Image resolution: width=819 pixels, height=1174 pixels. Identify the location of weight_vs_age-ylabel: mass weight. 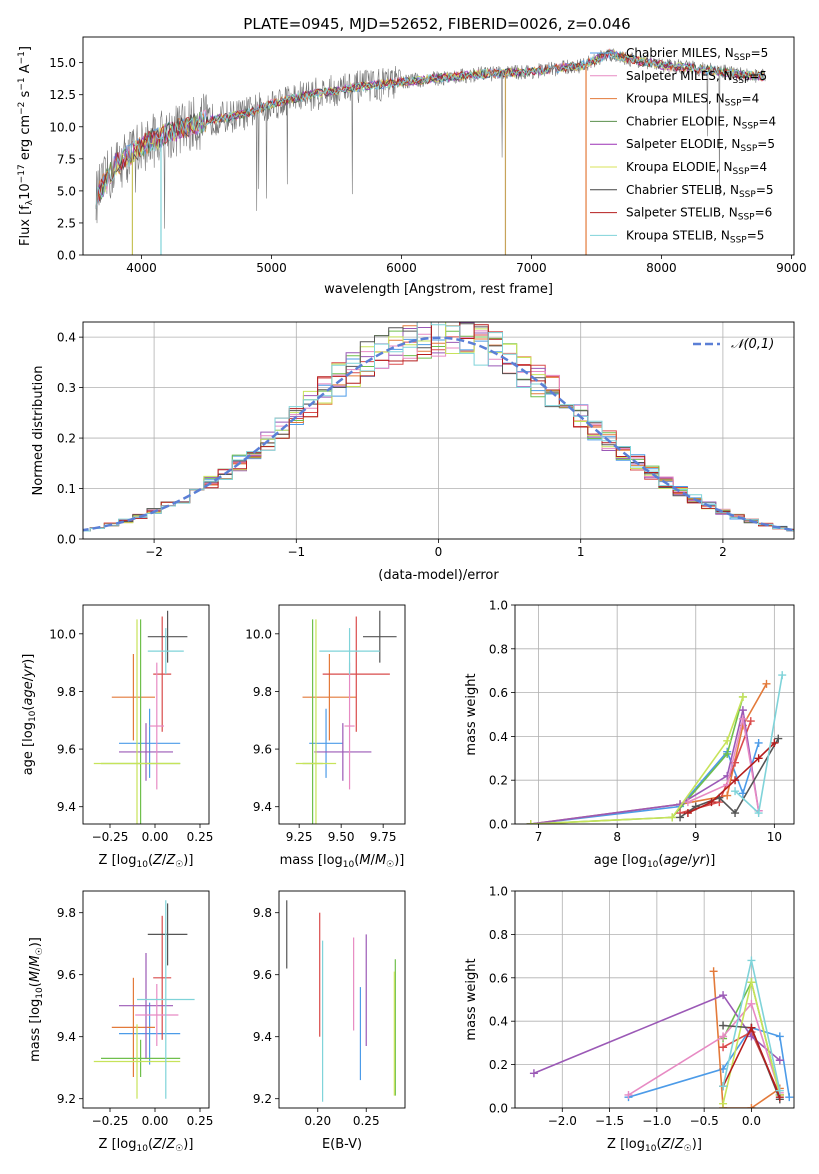
(471, 714).